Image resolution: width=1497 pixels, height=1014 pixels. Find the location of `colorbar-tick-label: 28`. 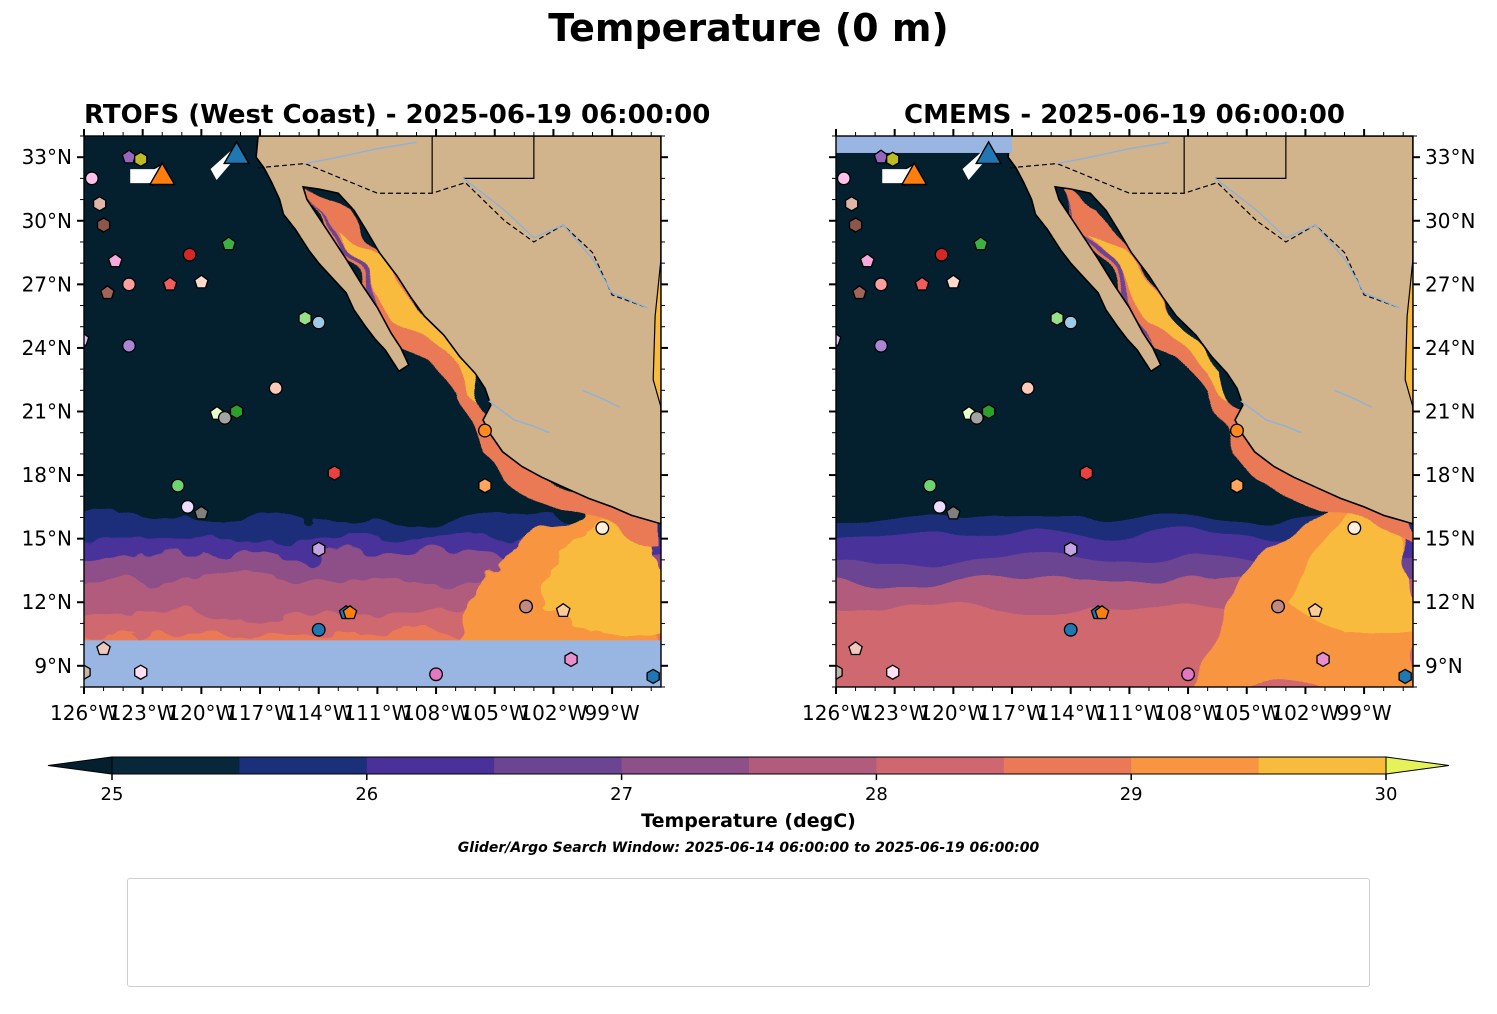

colorbar-tick-label: 28 is located at coordinates (876, 794).